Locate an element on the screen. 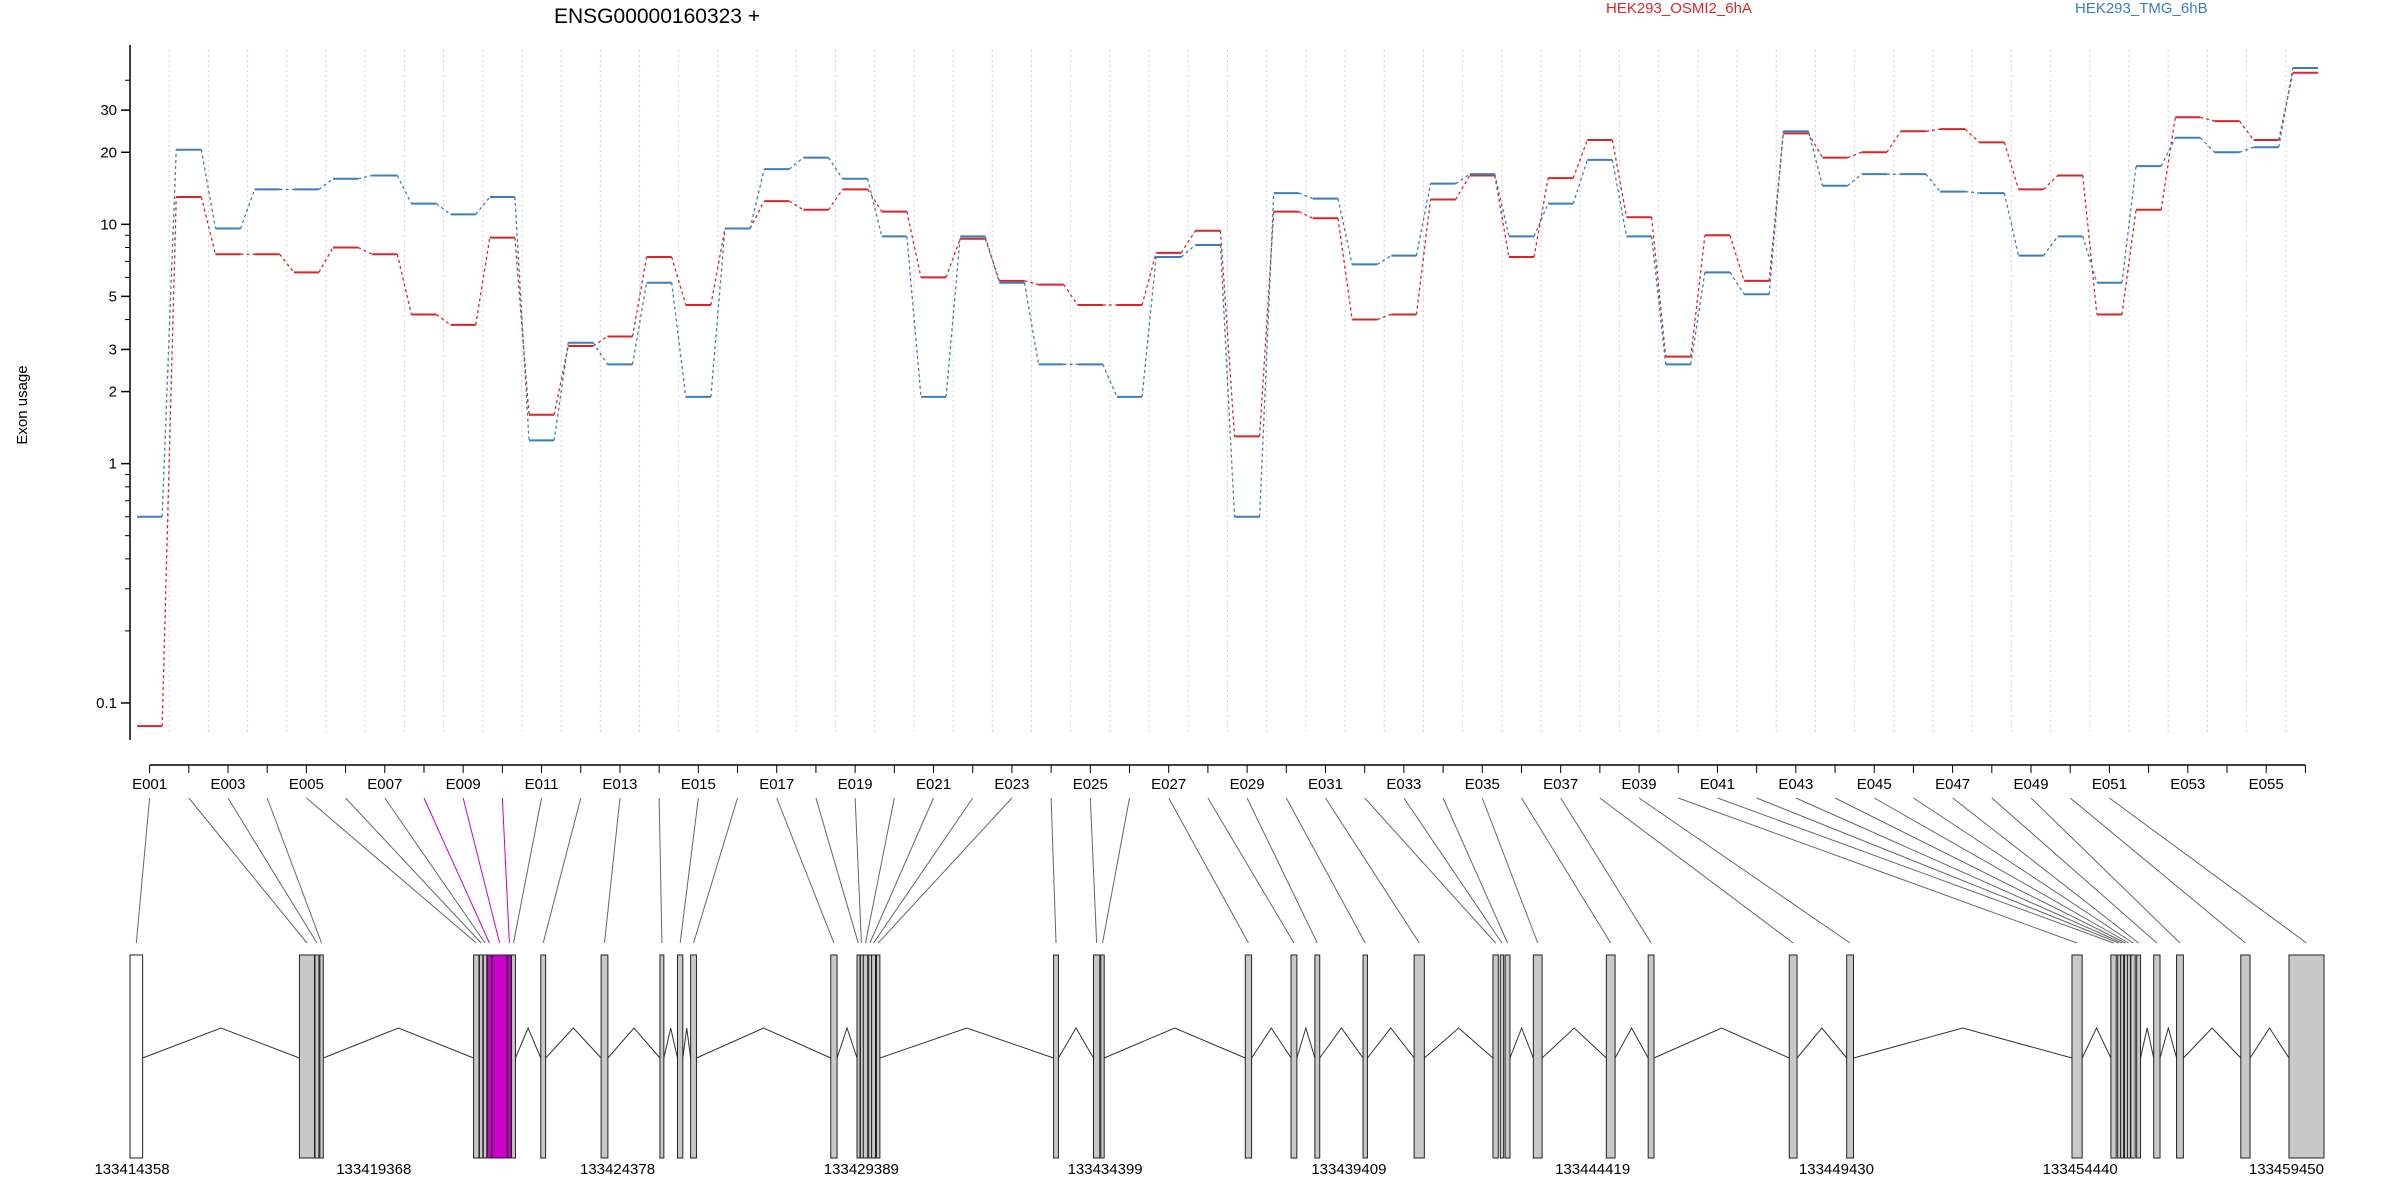 The width and height of the screenshot is (2400, 1200). exon-tick-label: E003 is located at coordinates (227, 784).